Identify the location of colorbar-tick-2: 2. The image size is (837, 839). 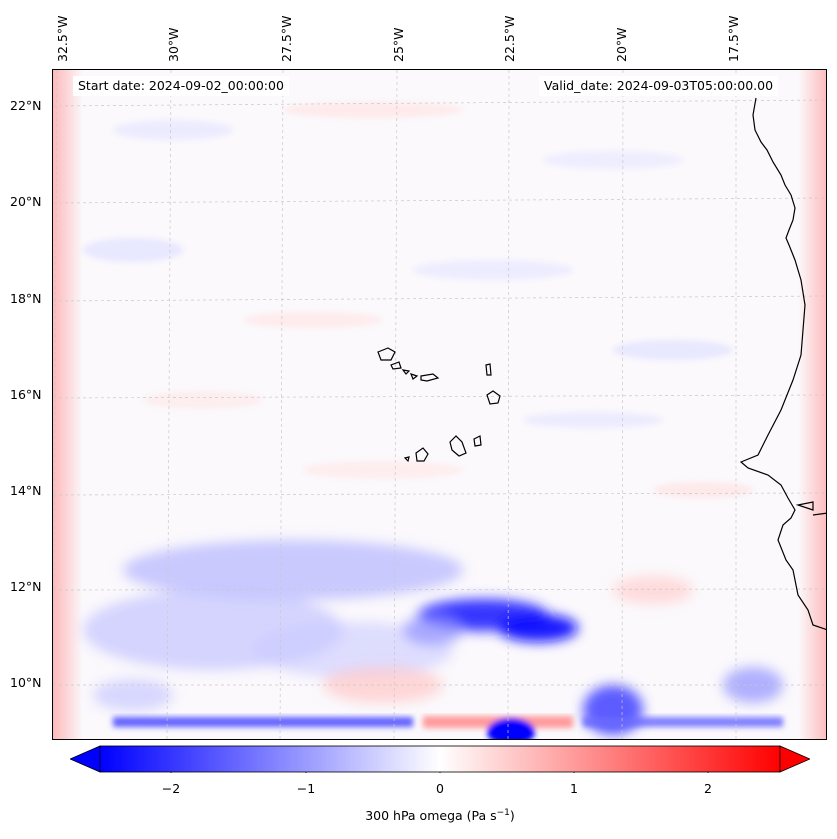
(708, 788).